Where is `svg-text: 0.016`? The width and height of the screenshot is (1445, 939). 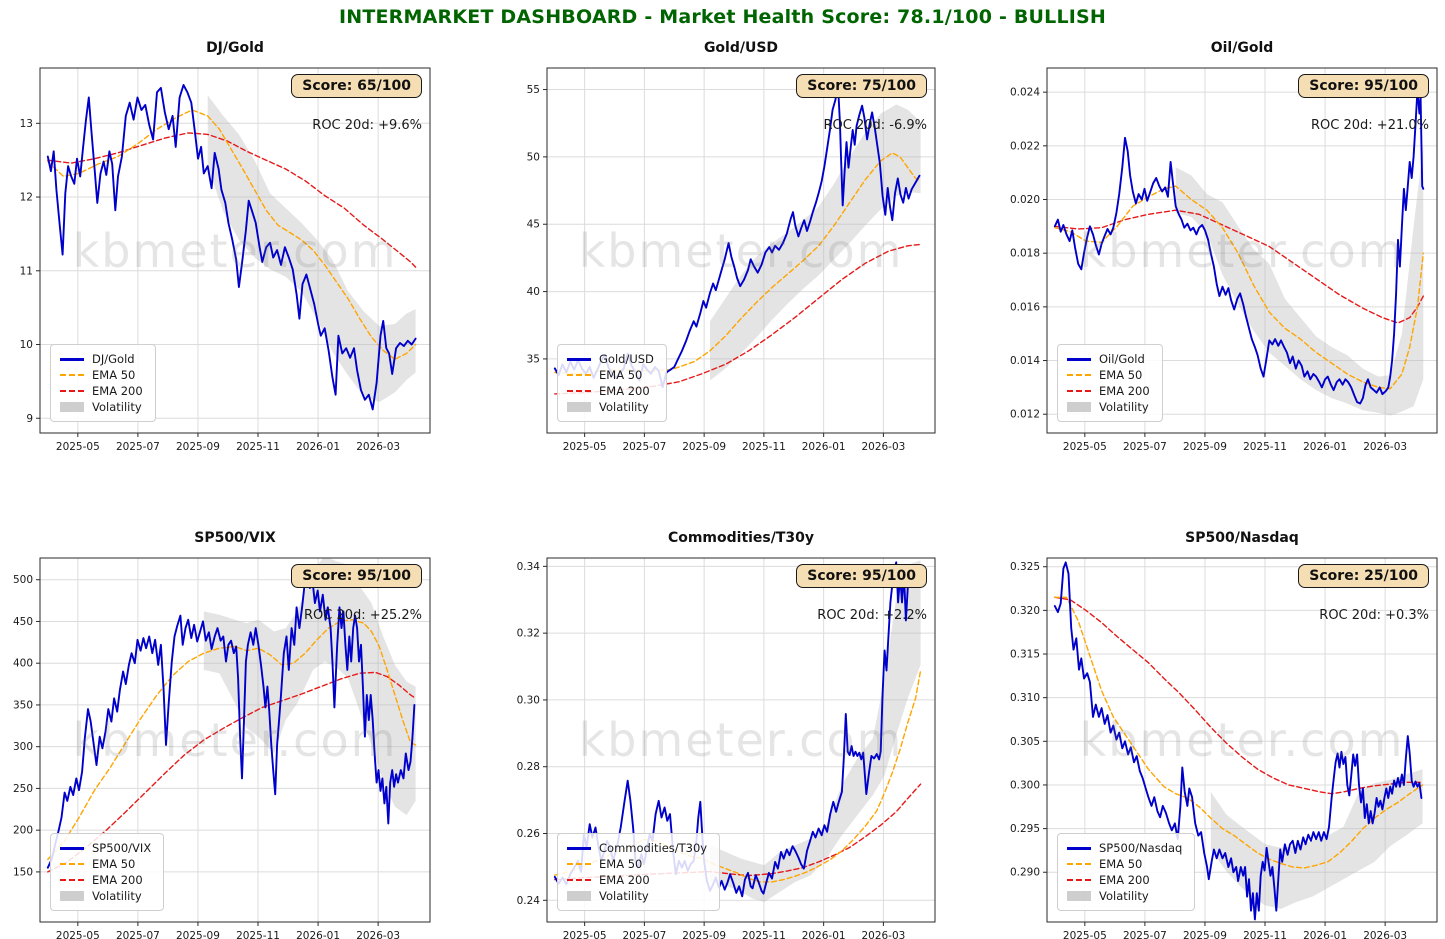
svg-text: 0.016 is located at coordinates (1025, 307).